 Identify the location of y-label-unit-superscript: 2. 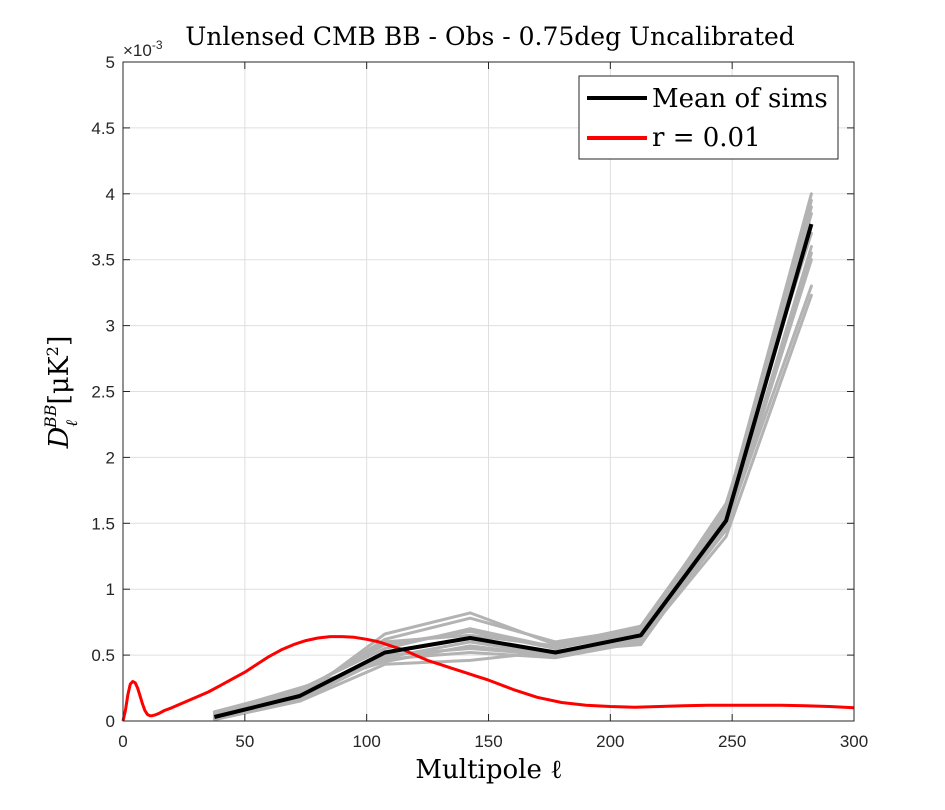
(52, 351).